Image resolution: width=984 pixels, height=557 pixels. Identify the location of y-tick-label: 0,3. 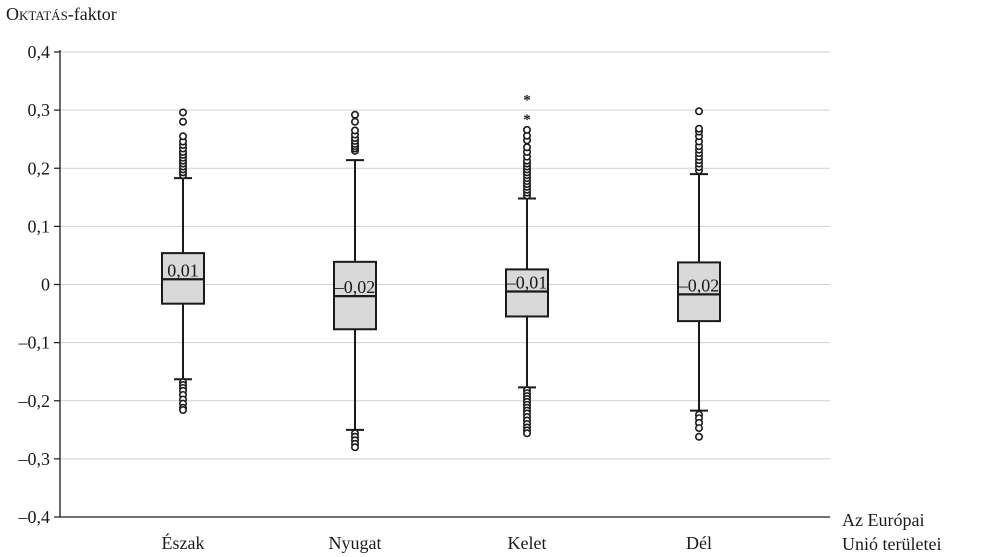
(39, 110).